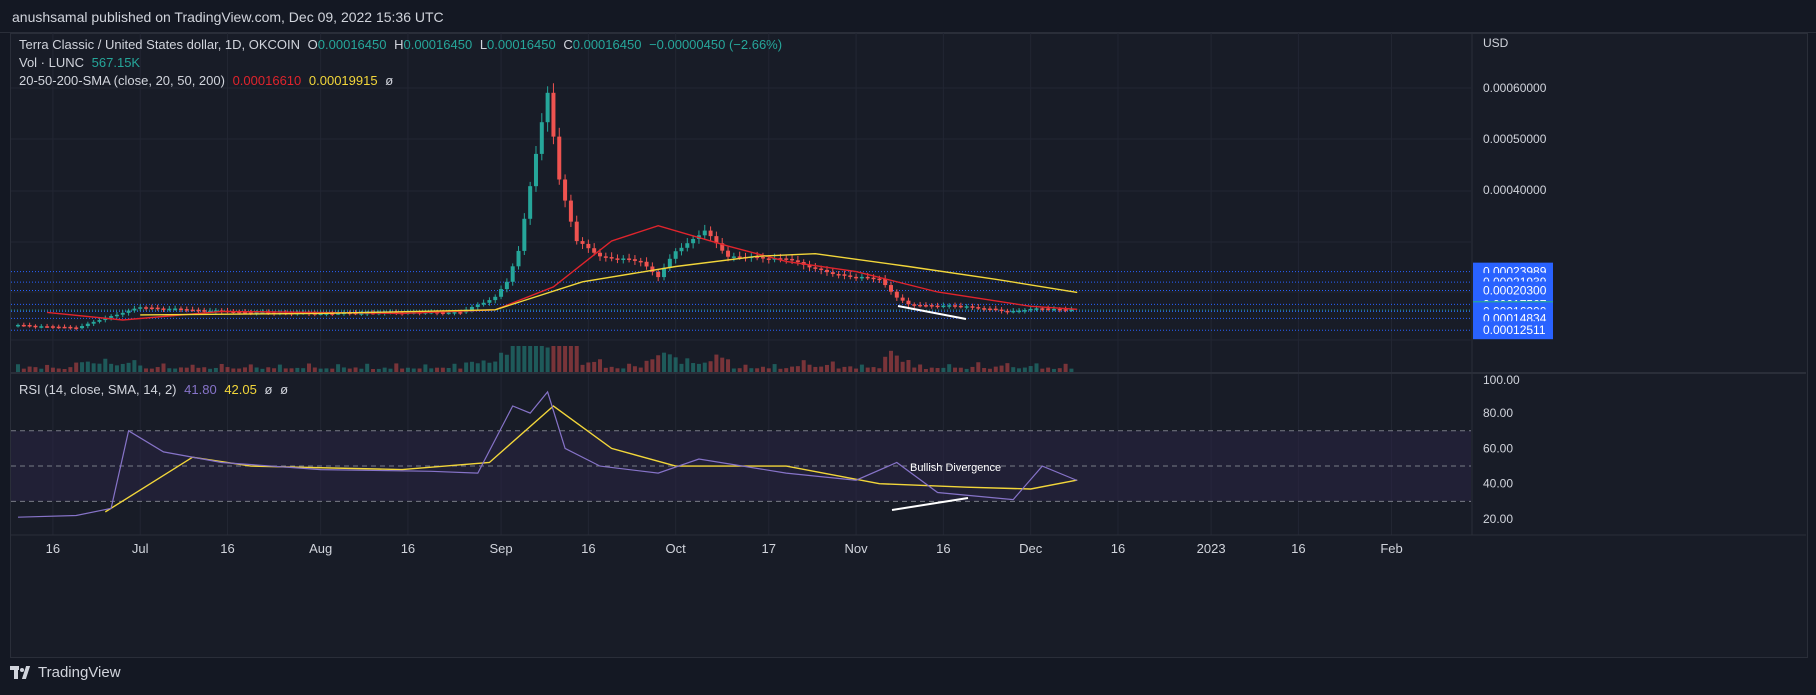 This screenshot has height=695, width=1816. I want to click on price-tick-label: 0.00050000, so click(1515, 139).